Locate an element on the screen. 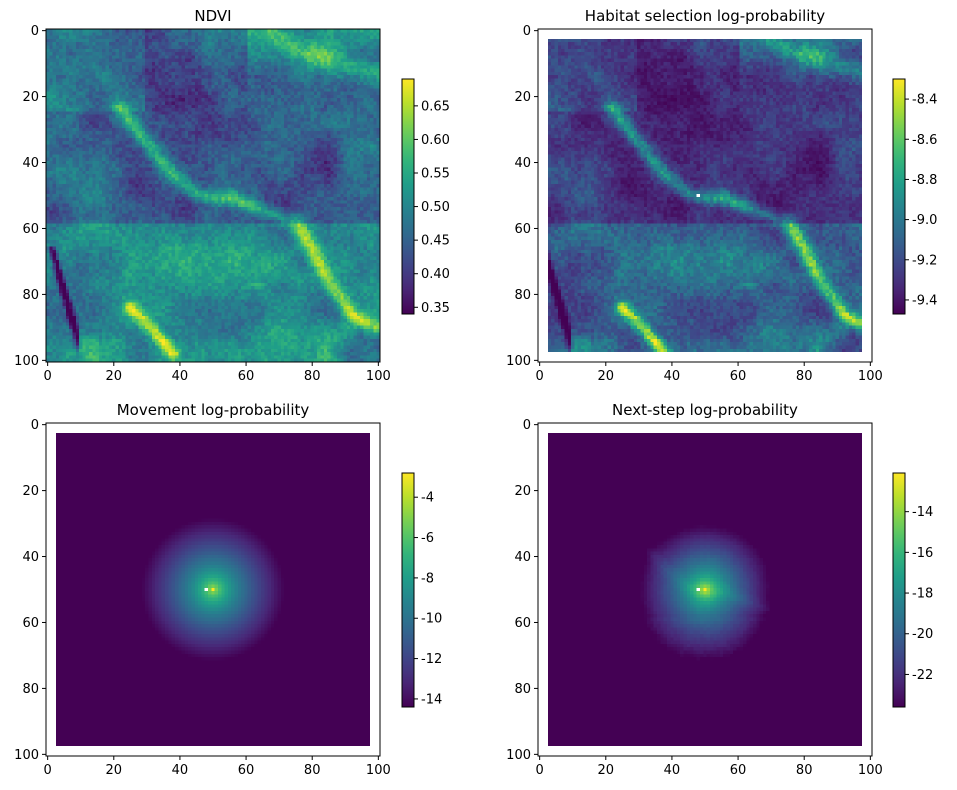 The image size is (957, 790). colorbar-tick-label: -9.0 is located at coordinates (924, 220).